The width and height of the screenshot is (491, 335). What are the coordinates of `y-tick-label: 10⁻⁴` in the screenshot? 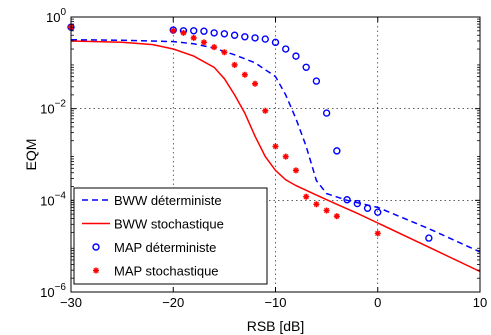 It's located at (53, 199).